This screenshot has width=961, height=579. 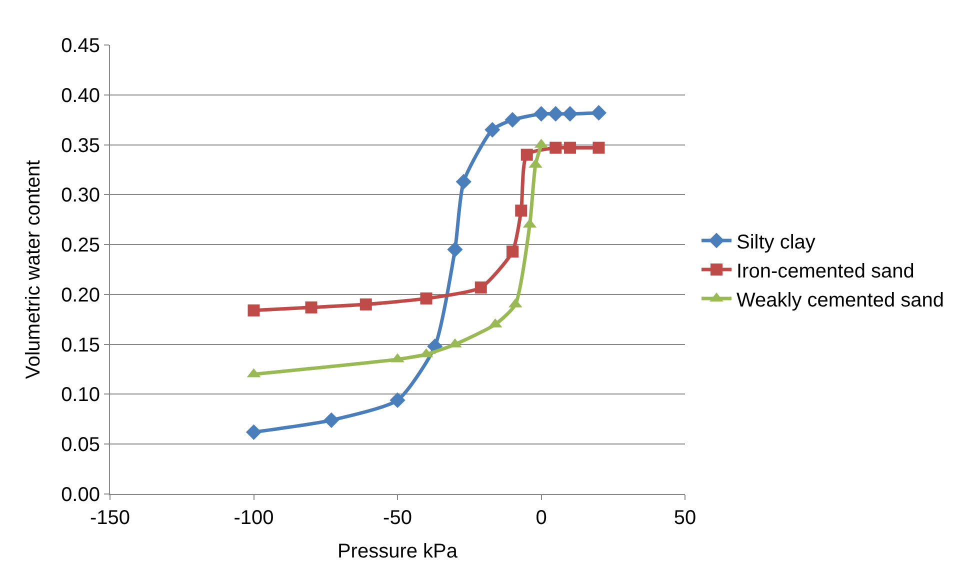 What do you see at coordinates (397, 551) in the screenshot?
I see `x-axis-title: Pressure kPa` at bounding box center [397, 551].